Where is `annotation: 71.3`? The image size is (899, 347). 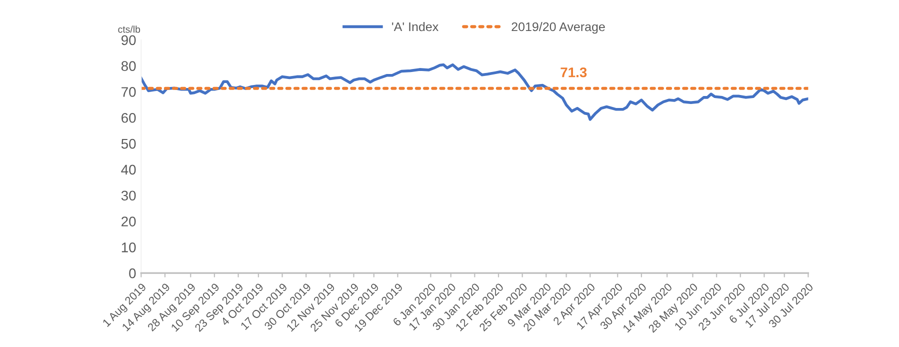 annotation: 71.3 is located at coordinates (573, 72).